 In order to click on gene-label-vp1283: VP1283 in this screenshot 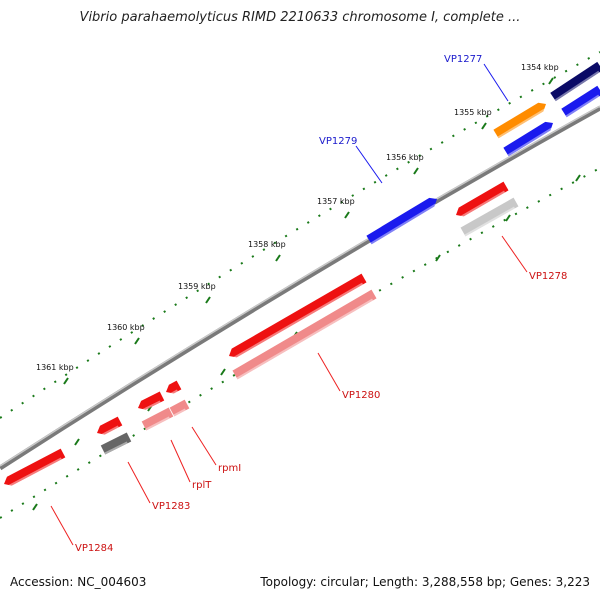, I will do `click(171, 506)`.